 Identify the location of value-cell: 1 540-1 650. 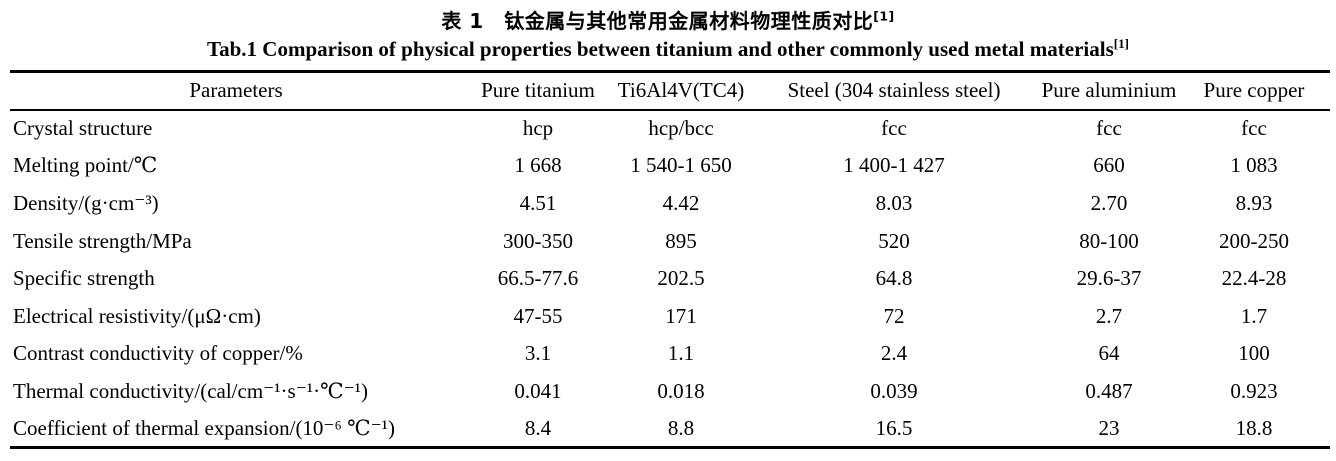
(681, 165).